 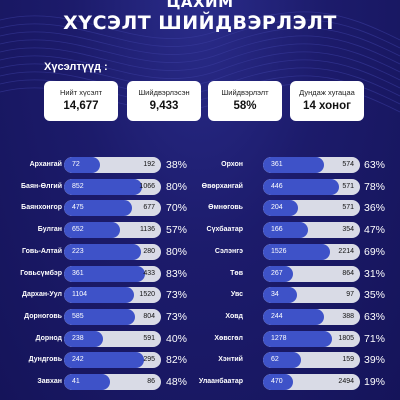 I want to click on stat-card-label: Шийдвэрлэлт, so click(x=245, y=92).